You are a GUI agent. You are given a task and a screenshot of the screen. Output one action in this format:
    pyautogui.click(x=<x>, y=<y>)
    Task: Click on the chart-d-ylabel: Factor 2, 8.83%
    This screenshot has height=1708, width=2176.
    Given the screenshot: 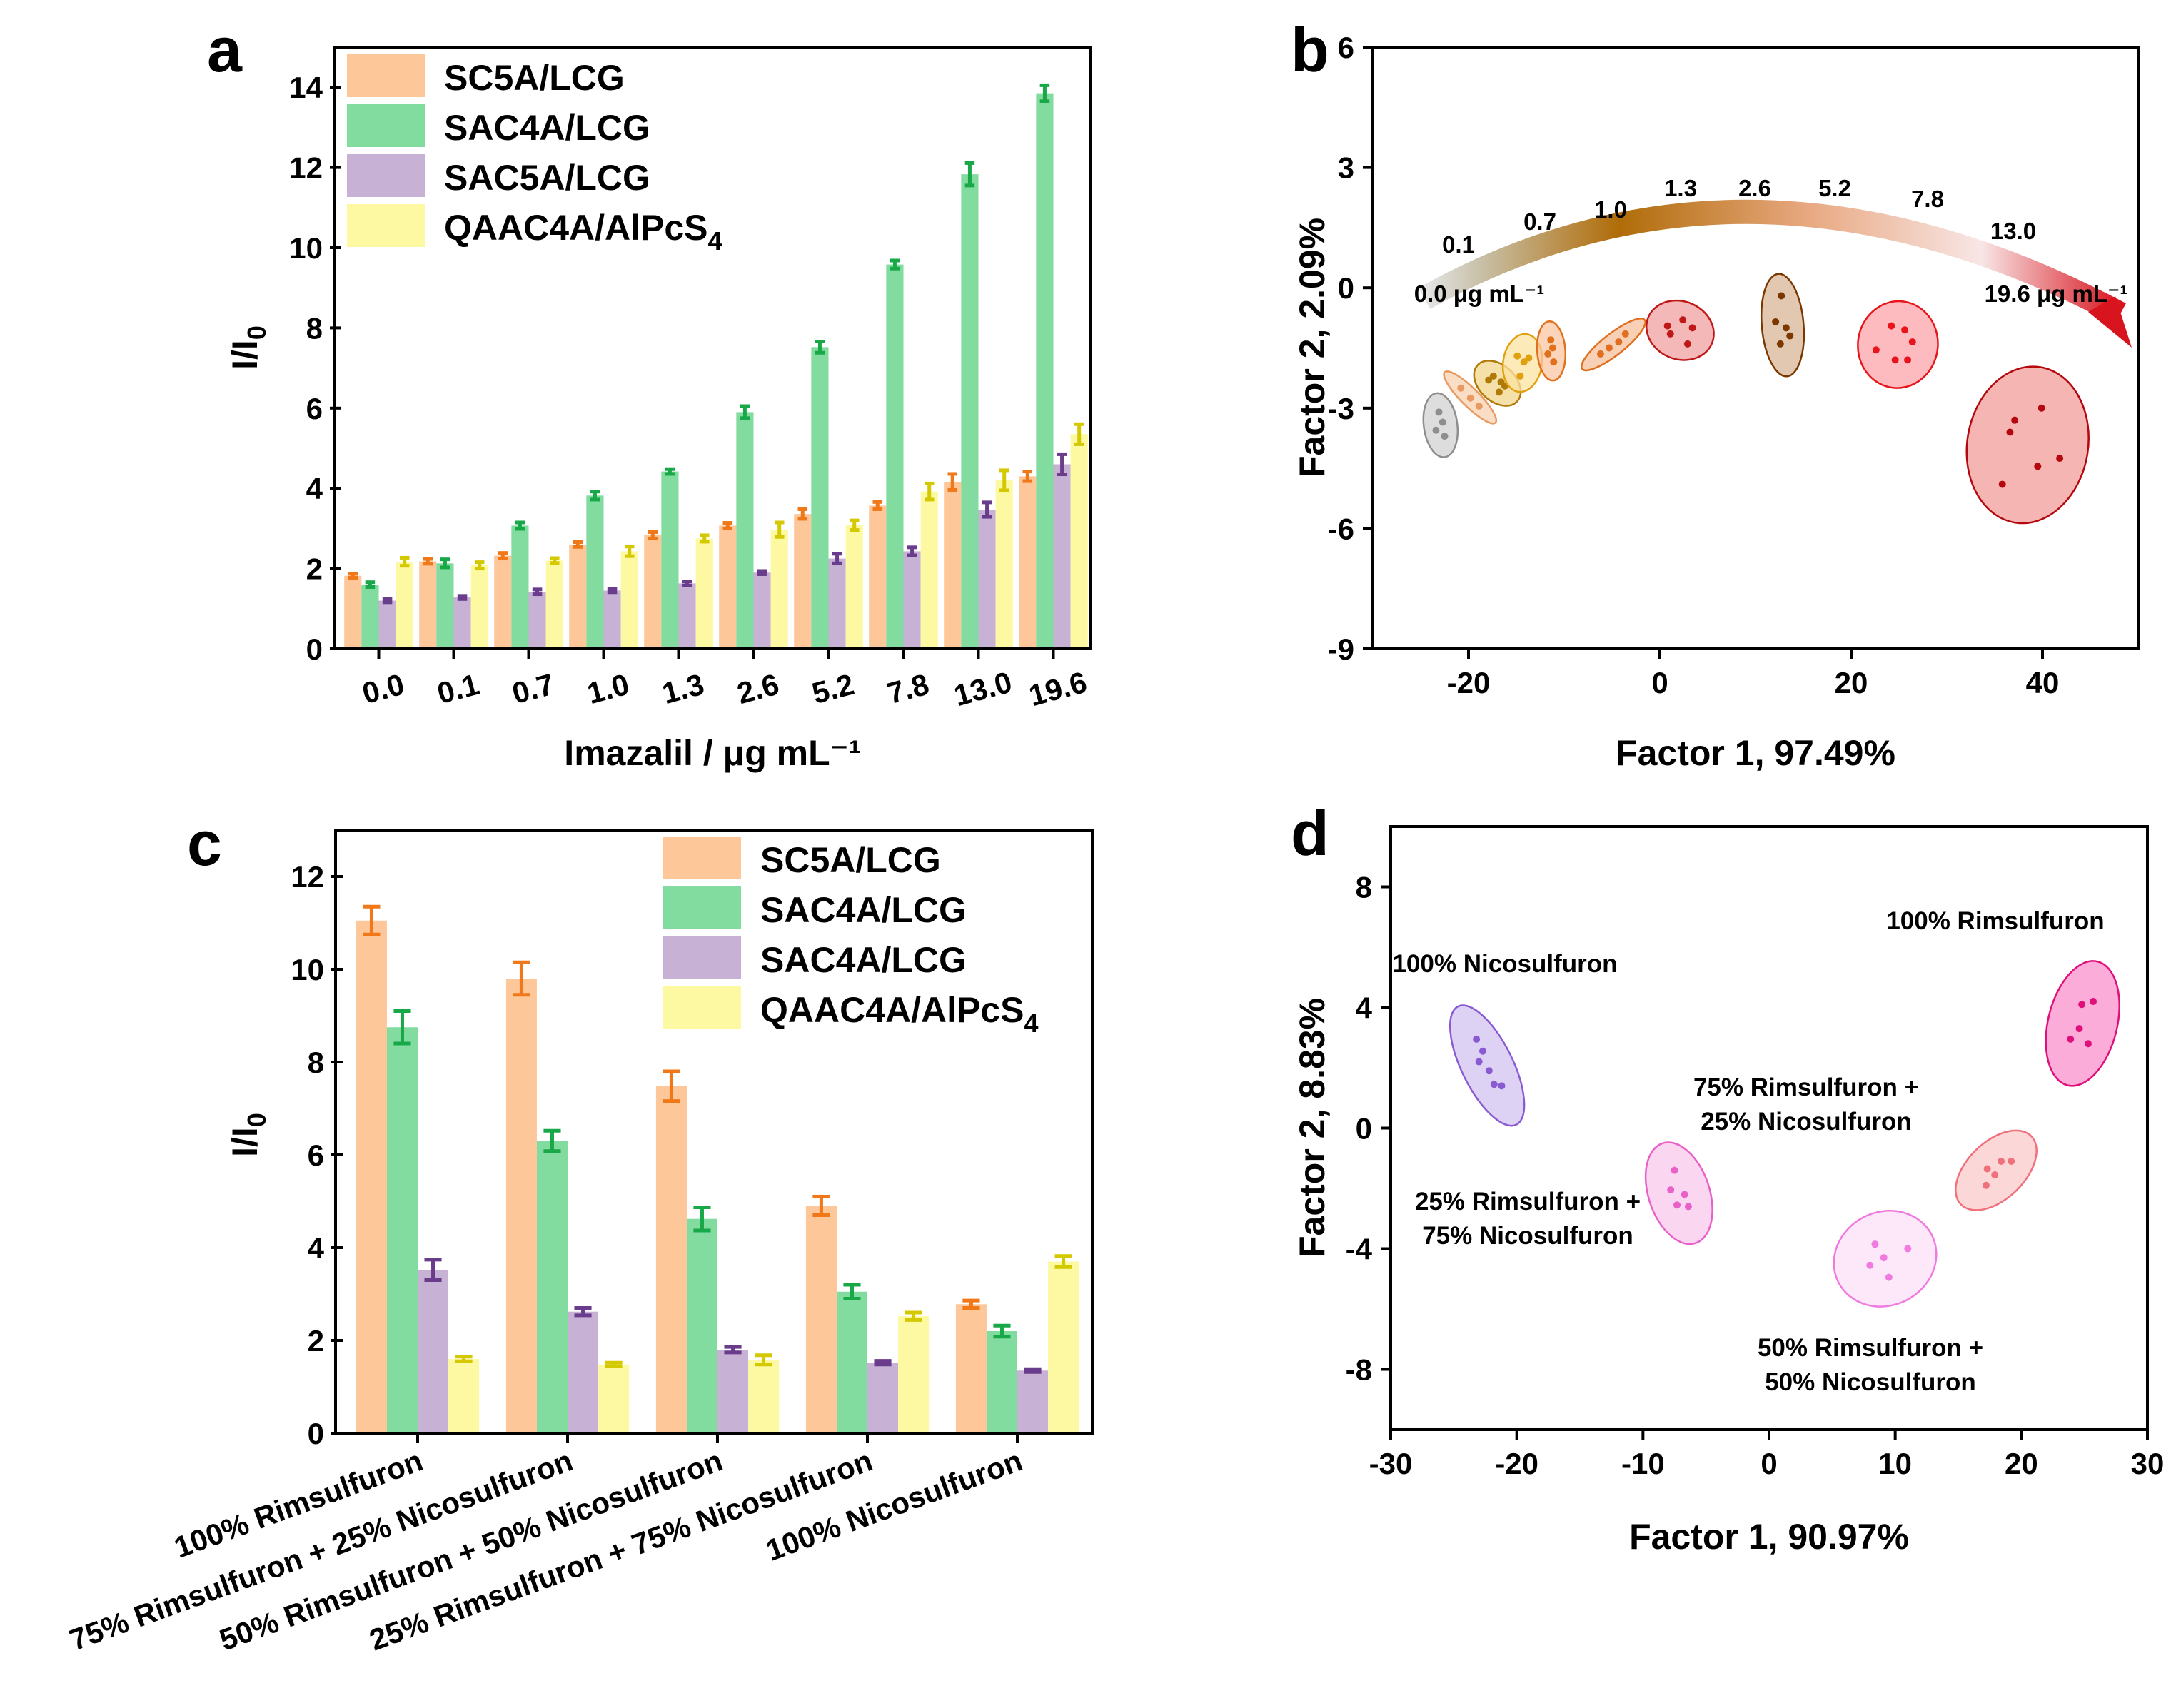 What is the action you would take?
    pyautogui.click(x=1312, y=1128)
    